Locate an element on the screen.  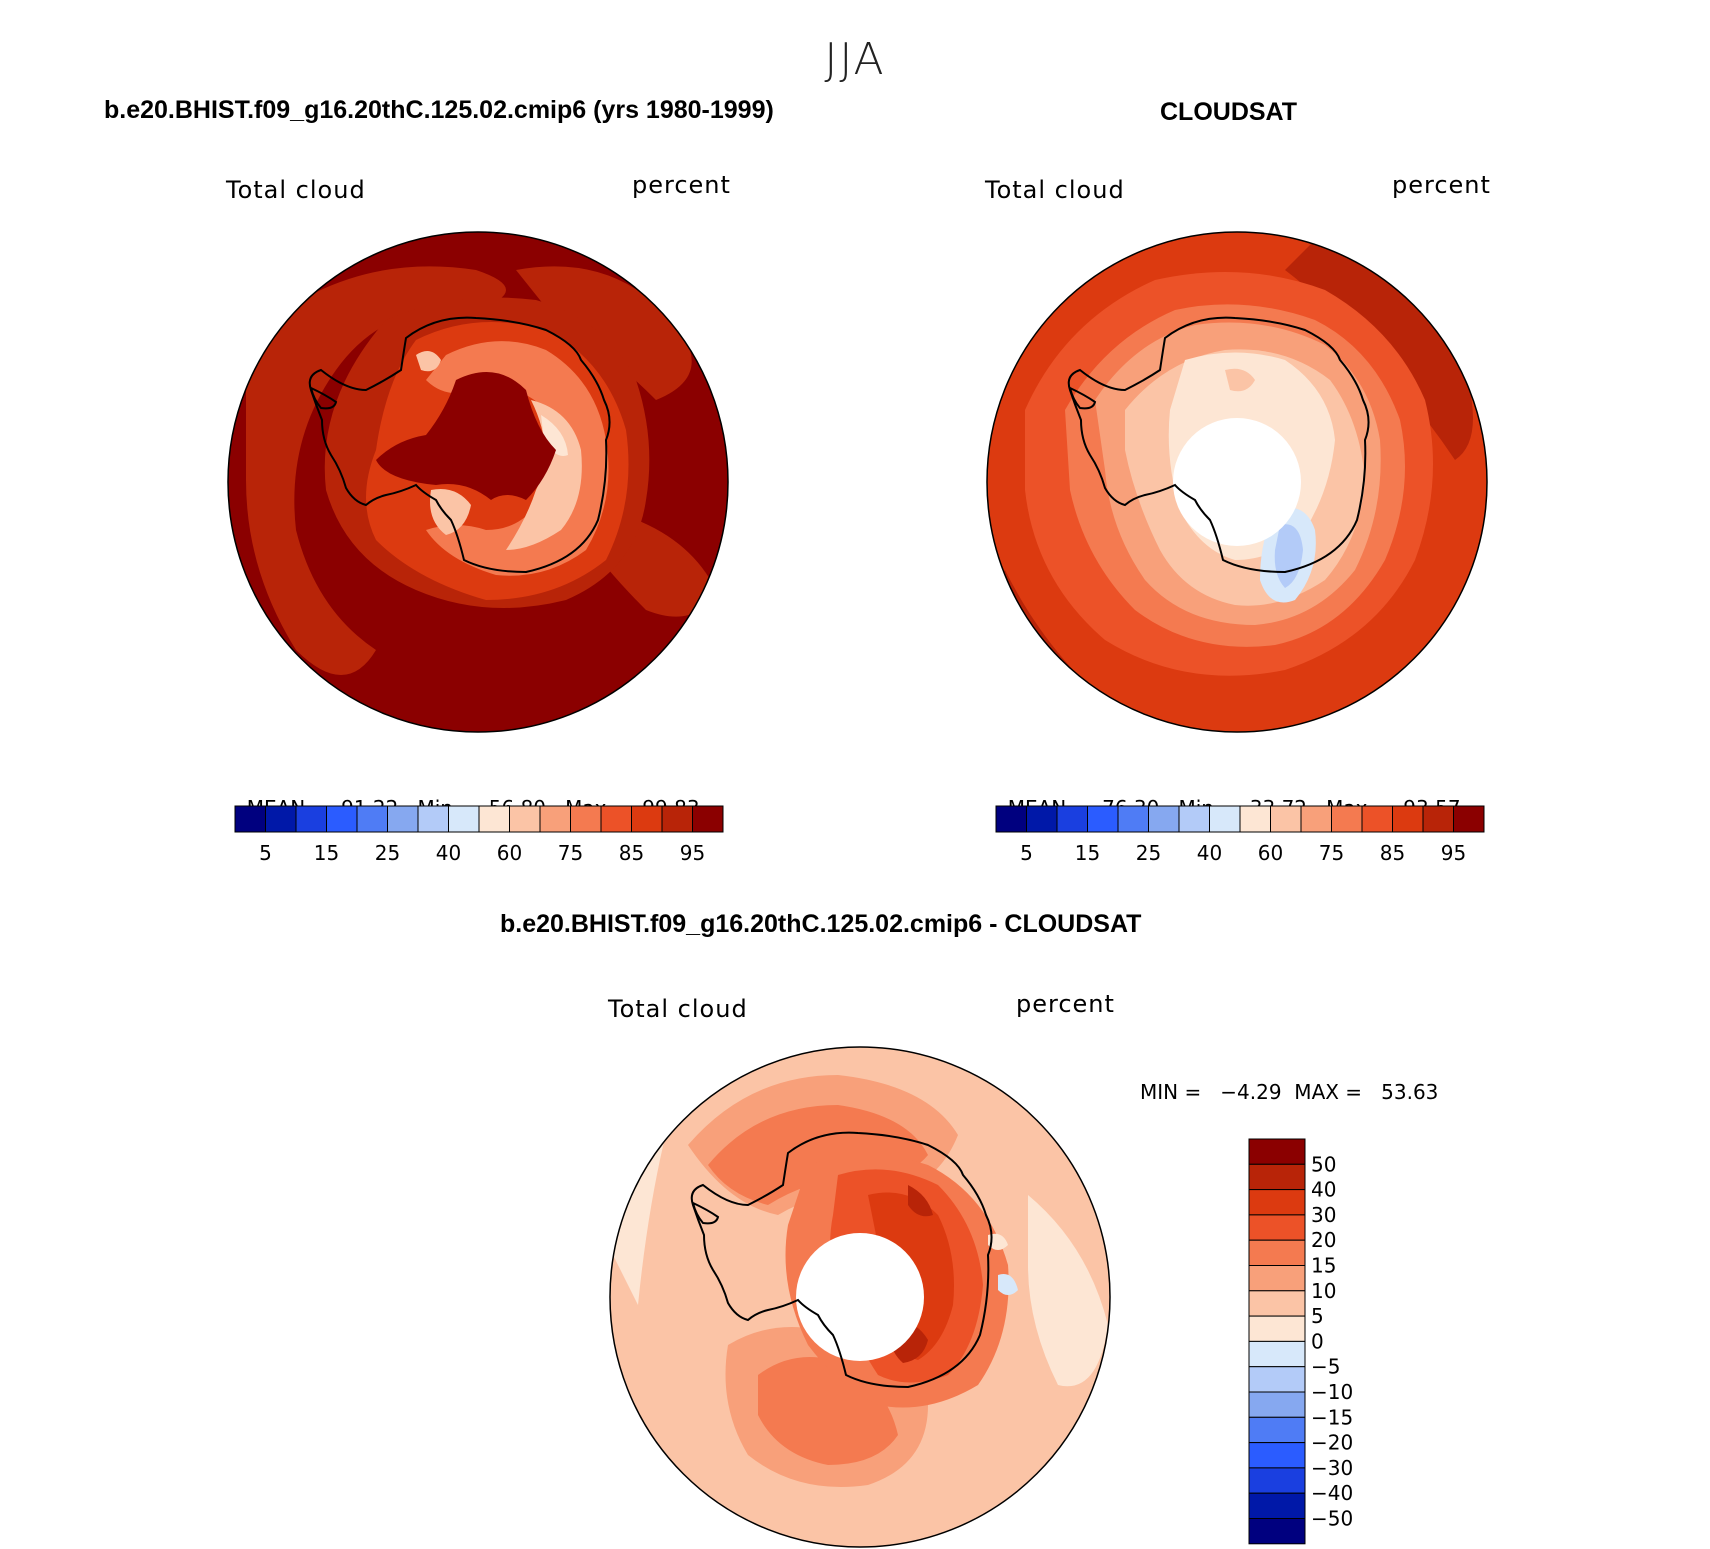
colorbar-tick-label: −20 is located at coordinates (1332, 1443).